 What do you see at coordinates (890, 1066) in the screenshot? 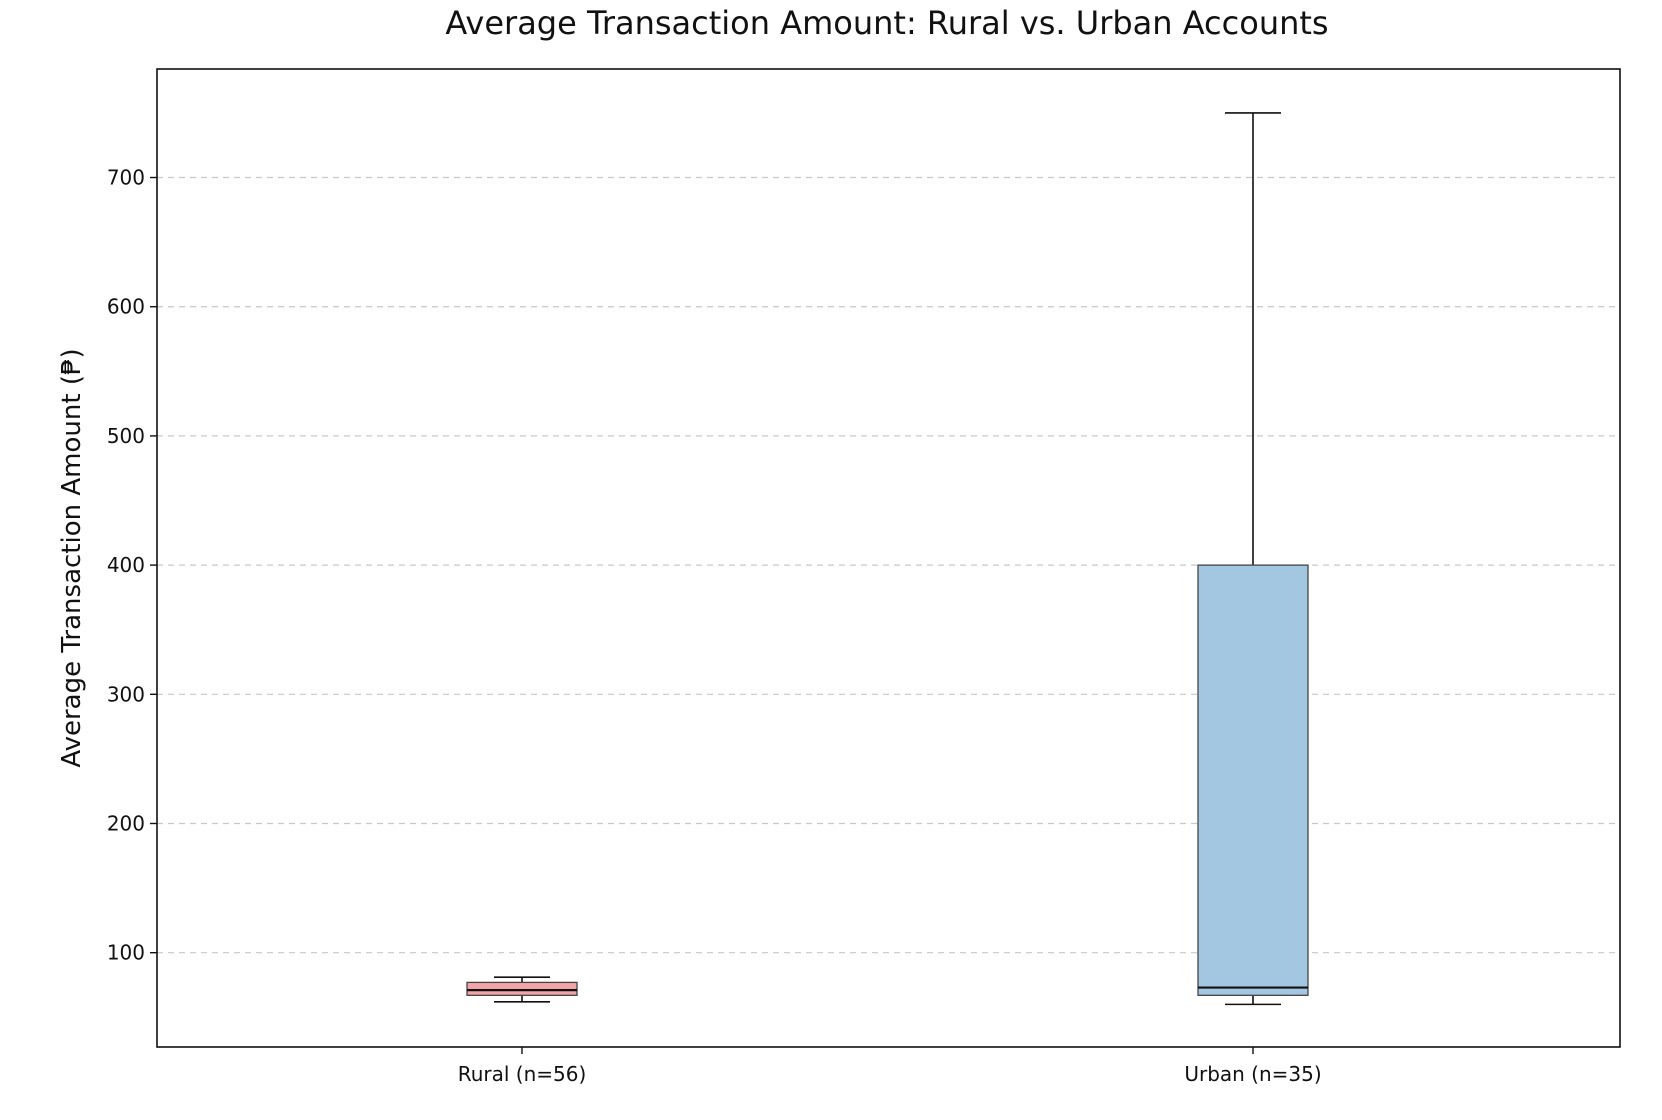
I see `x-axis-ticks: Rural (n=56) Urban (n=35)` at bounding box center [890, 1066].